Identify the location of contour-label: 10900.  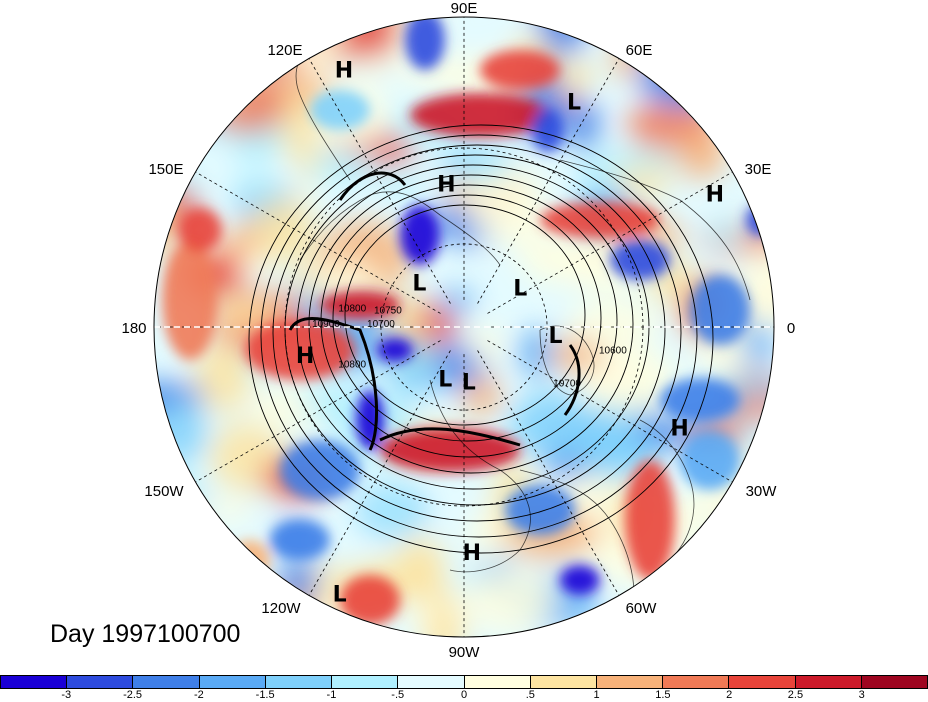
(326, 324).